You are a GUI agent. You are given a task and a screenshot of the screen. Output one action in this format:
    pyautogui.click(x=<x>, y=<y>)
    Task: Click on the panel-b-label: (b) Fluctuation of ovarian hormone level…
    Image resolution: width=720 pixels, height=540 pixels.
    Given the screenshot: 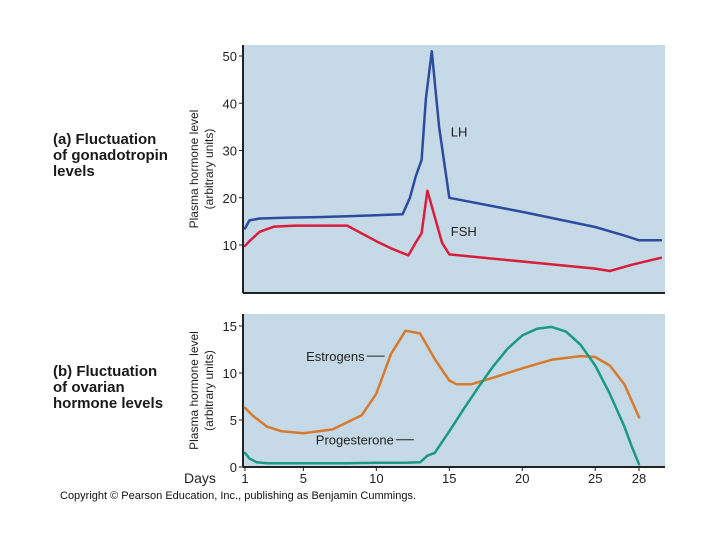 What is the action you would take?
    pyautogui.click(x=108, y=388)
    